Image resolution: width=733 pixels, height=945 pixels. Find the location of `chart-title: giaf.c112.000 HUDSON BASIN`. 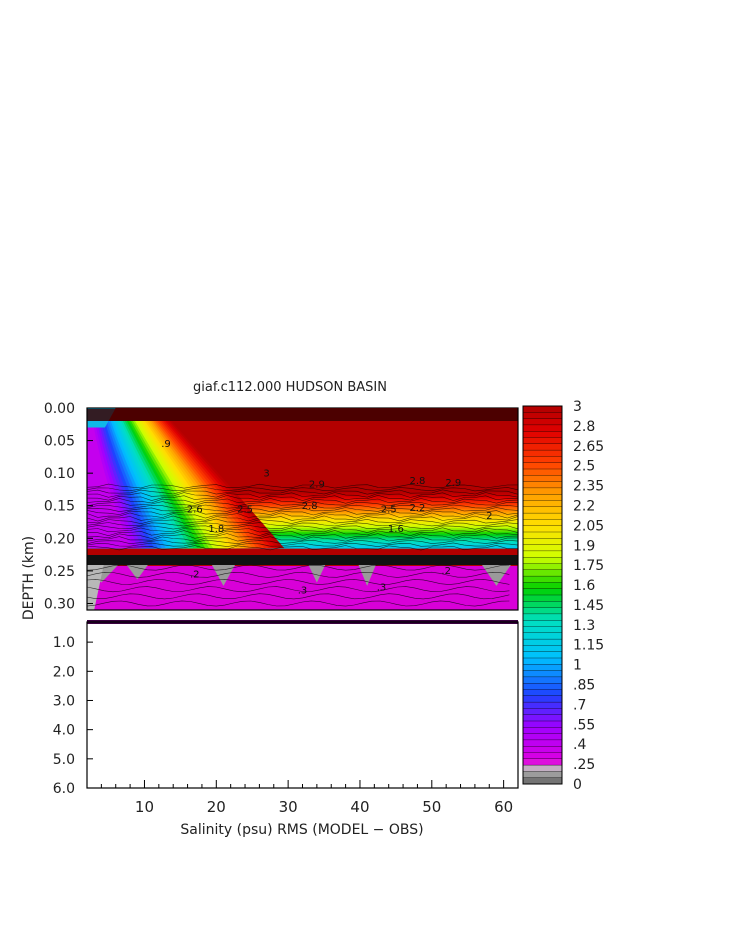

chart-title: giaf.c112.000 HUDSON BASIN is located at coordinates (290, 387).